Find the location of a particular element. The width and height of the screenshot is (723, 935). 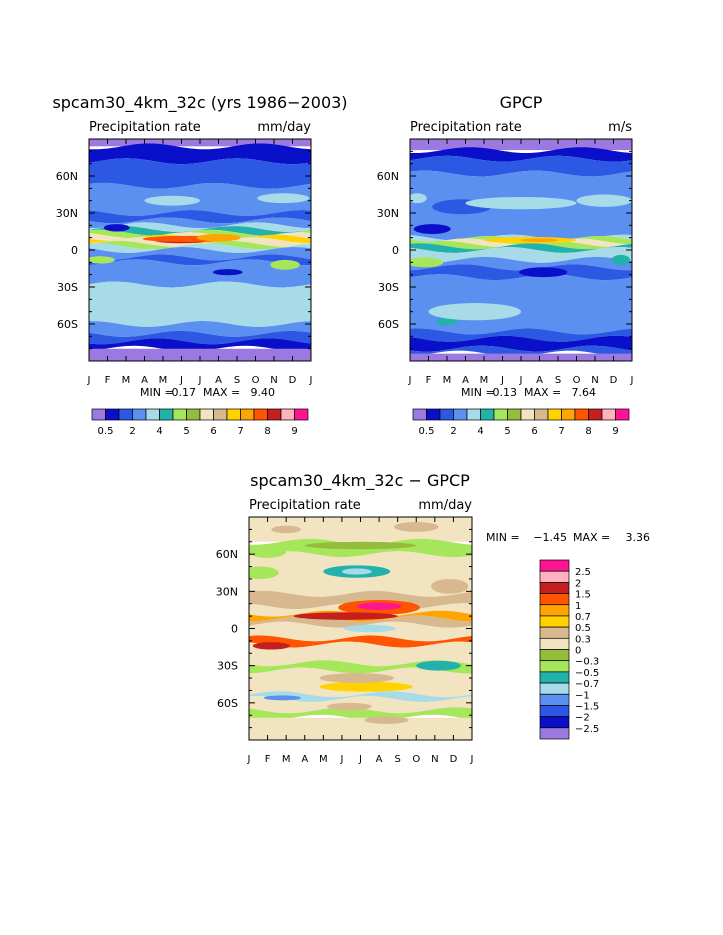

colorbar-label: 1 is located at coordinates (578, 606).